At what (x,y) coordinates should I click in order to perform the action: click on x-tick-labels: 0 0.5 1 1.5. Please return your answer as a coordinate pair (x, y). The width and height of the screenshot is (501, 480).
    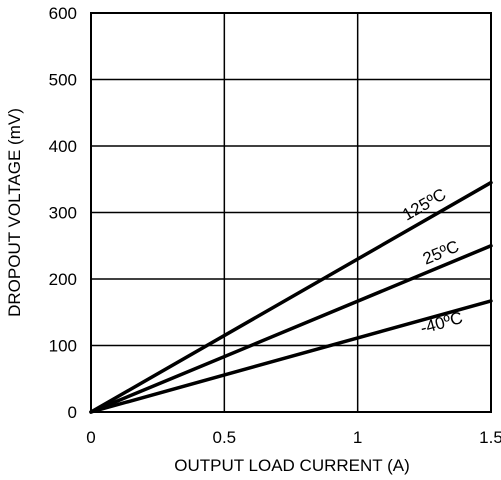
    Looking at the image, I should click on (293, 437).